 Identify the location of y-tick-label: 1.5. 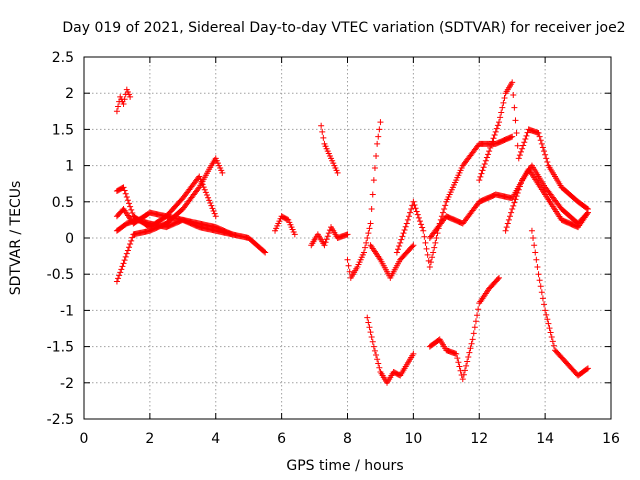
(63, 130).